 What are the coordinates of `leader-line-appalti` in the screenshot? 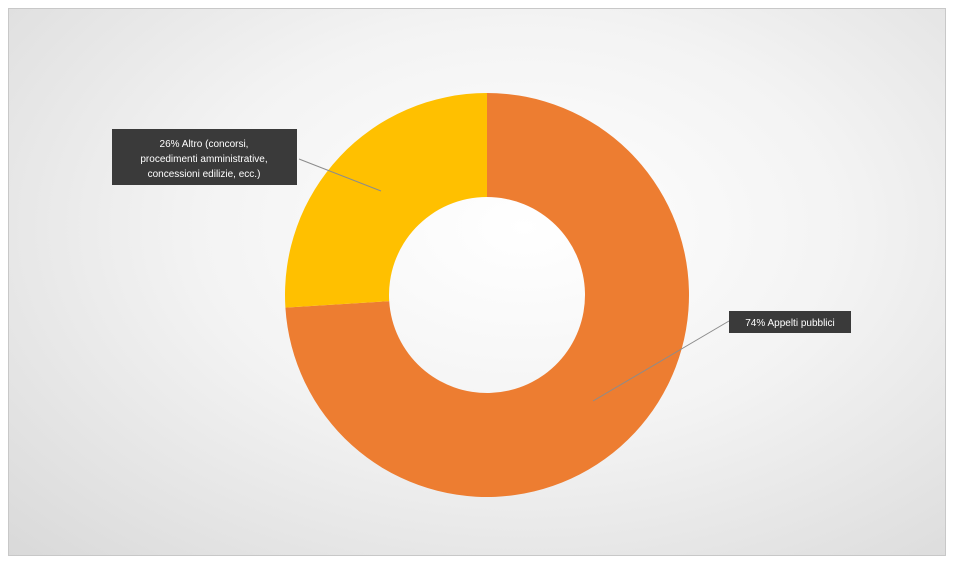 It's located at (661, 361).